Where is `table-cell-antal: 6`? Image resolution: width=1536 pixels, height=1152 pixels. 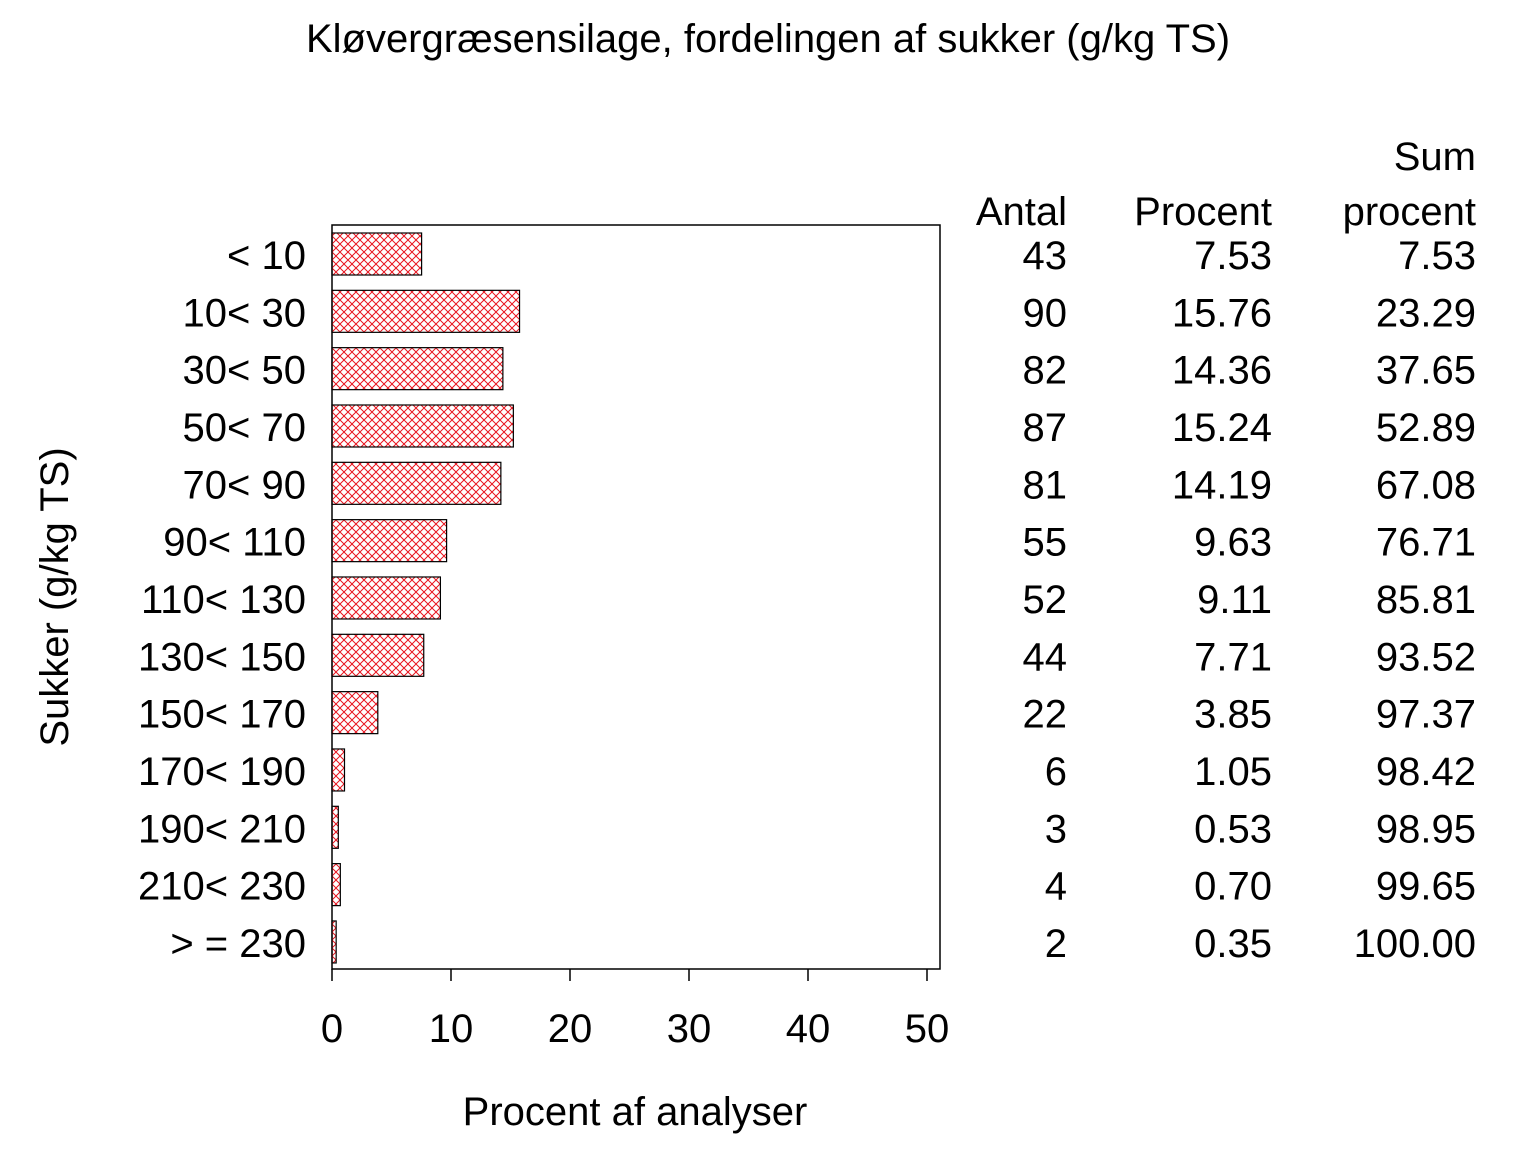 table-cell-antal: 6 is located at coordinates (1056, 772).